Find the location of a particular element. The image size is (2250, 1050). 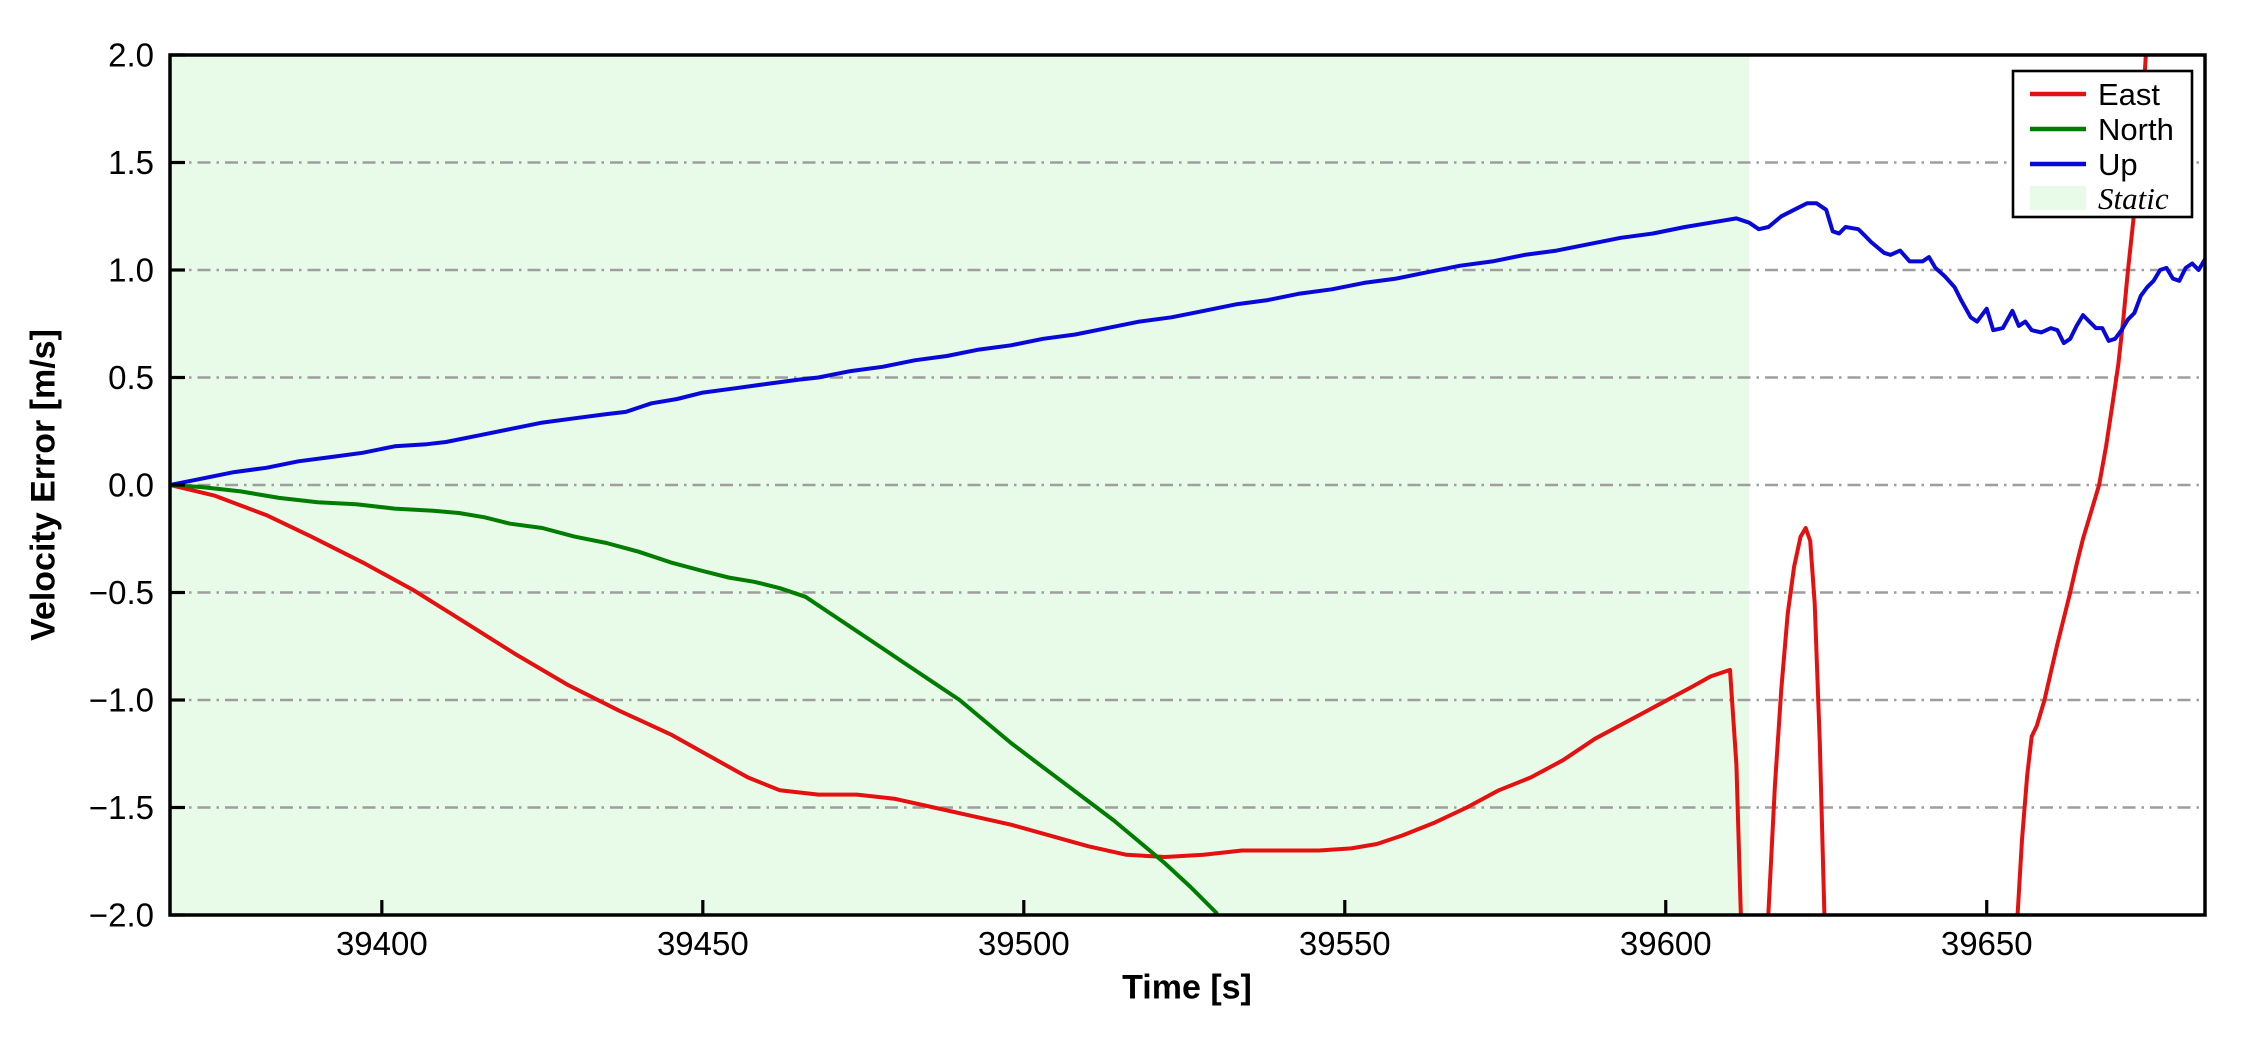

x-tick-label-39500: 39500 is located at coordinates (1024, 943).